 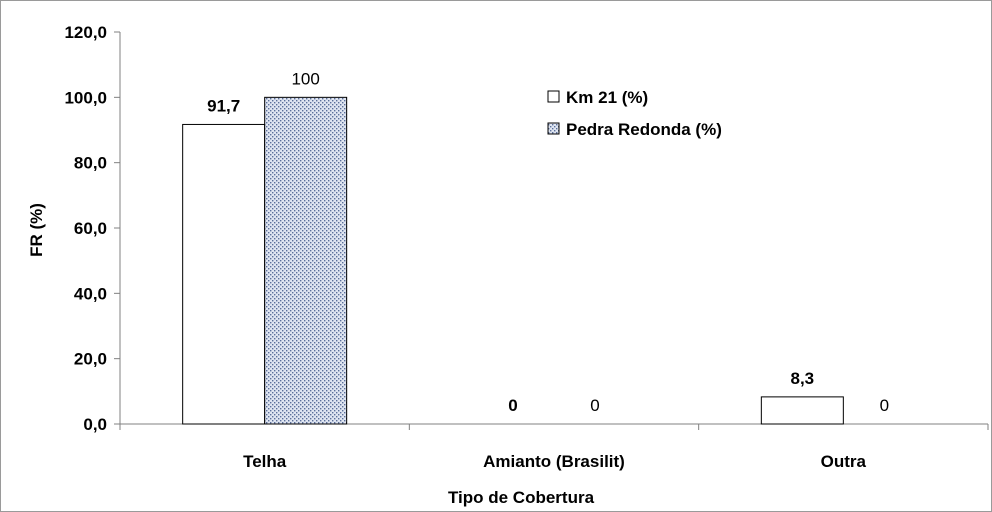 I want to click on y-tick-label: 40,0, so click(x=90, y=293).